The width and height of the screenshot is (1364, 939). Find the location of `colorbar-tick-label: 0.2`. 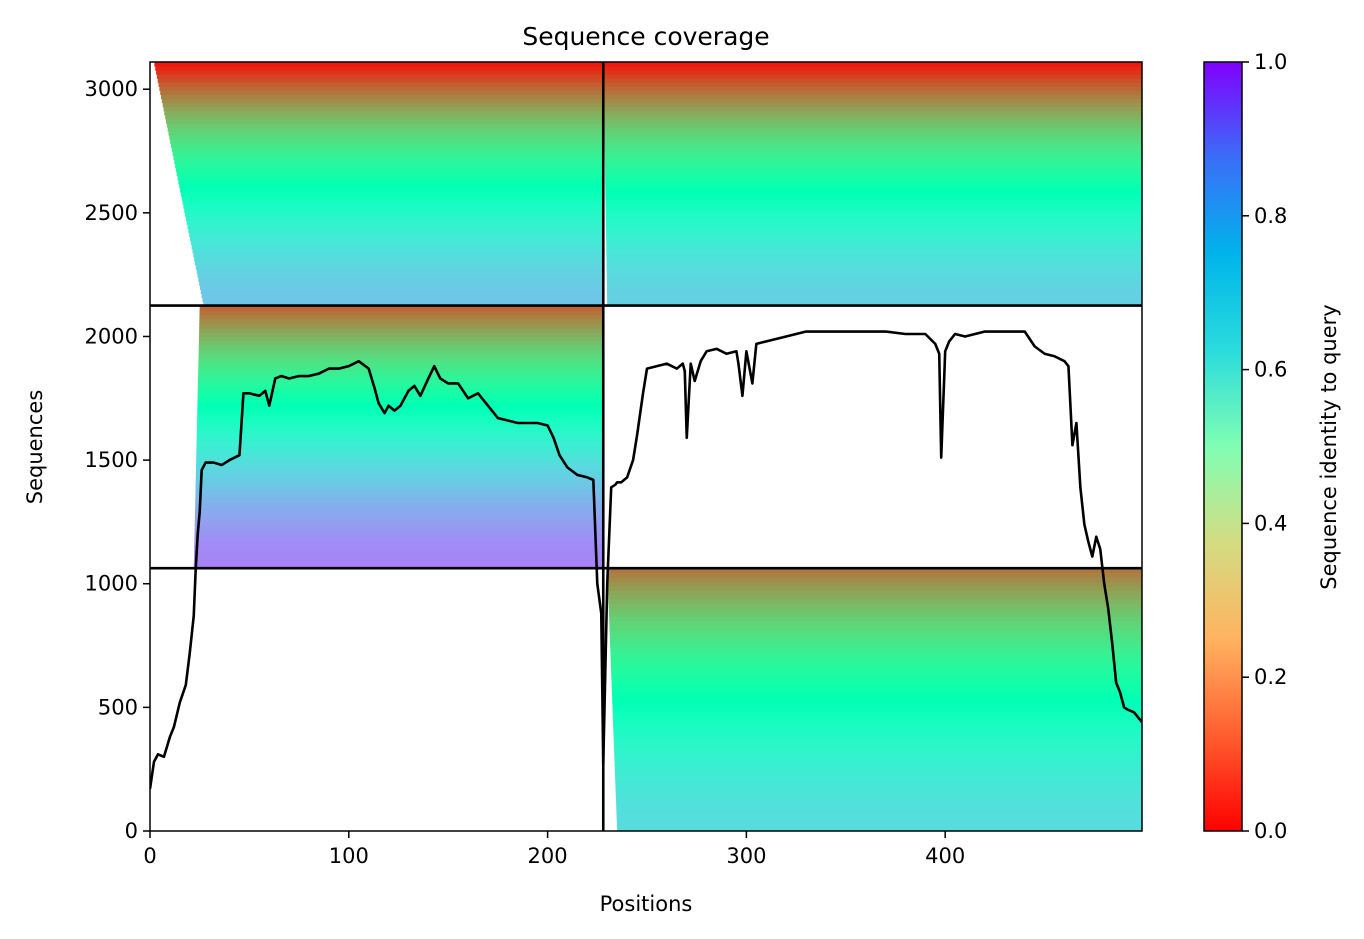

colorbar-tick-label: 0.2 is located at coordinates (1270, 677).